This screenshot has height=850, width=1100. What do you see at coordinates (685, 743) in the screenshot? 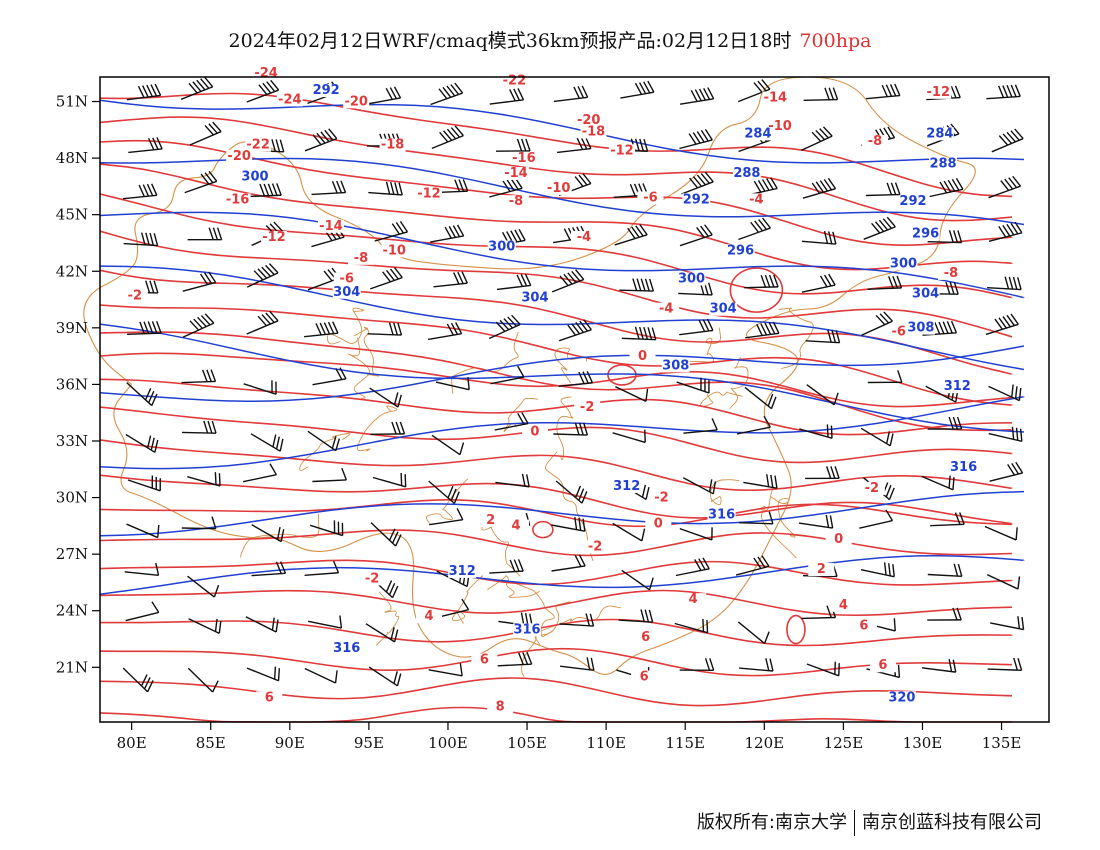
I see `lon-tick-label: 115E` at bounding box center [685, 743].